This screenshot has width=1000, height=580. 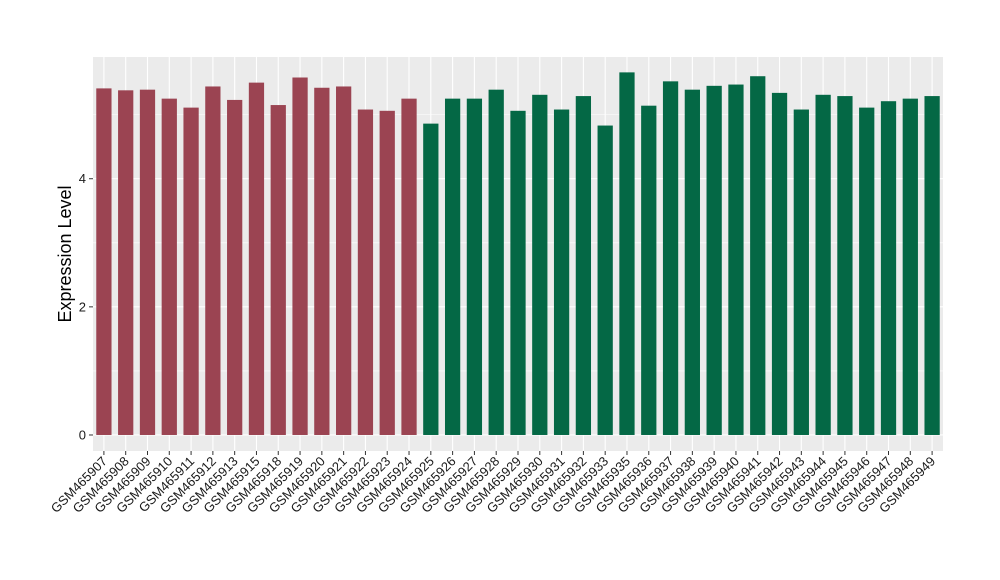 I want to click on y-axis-title: Expression Level, so click(x=65, y=253).